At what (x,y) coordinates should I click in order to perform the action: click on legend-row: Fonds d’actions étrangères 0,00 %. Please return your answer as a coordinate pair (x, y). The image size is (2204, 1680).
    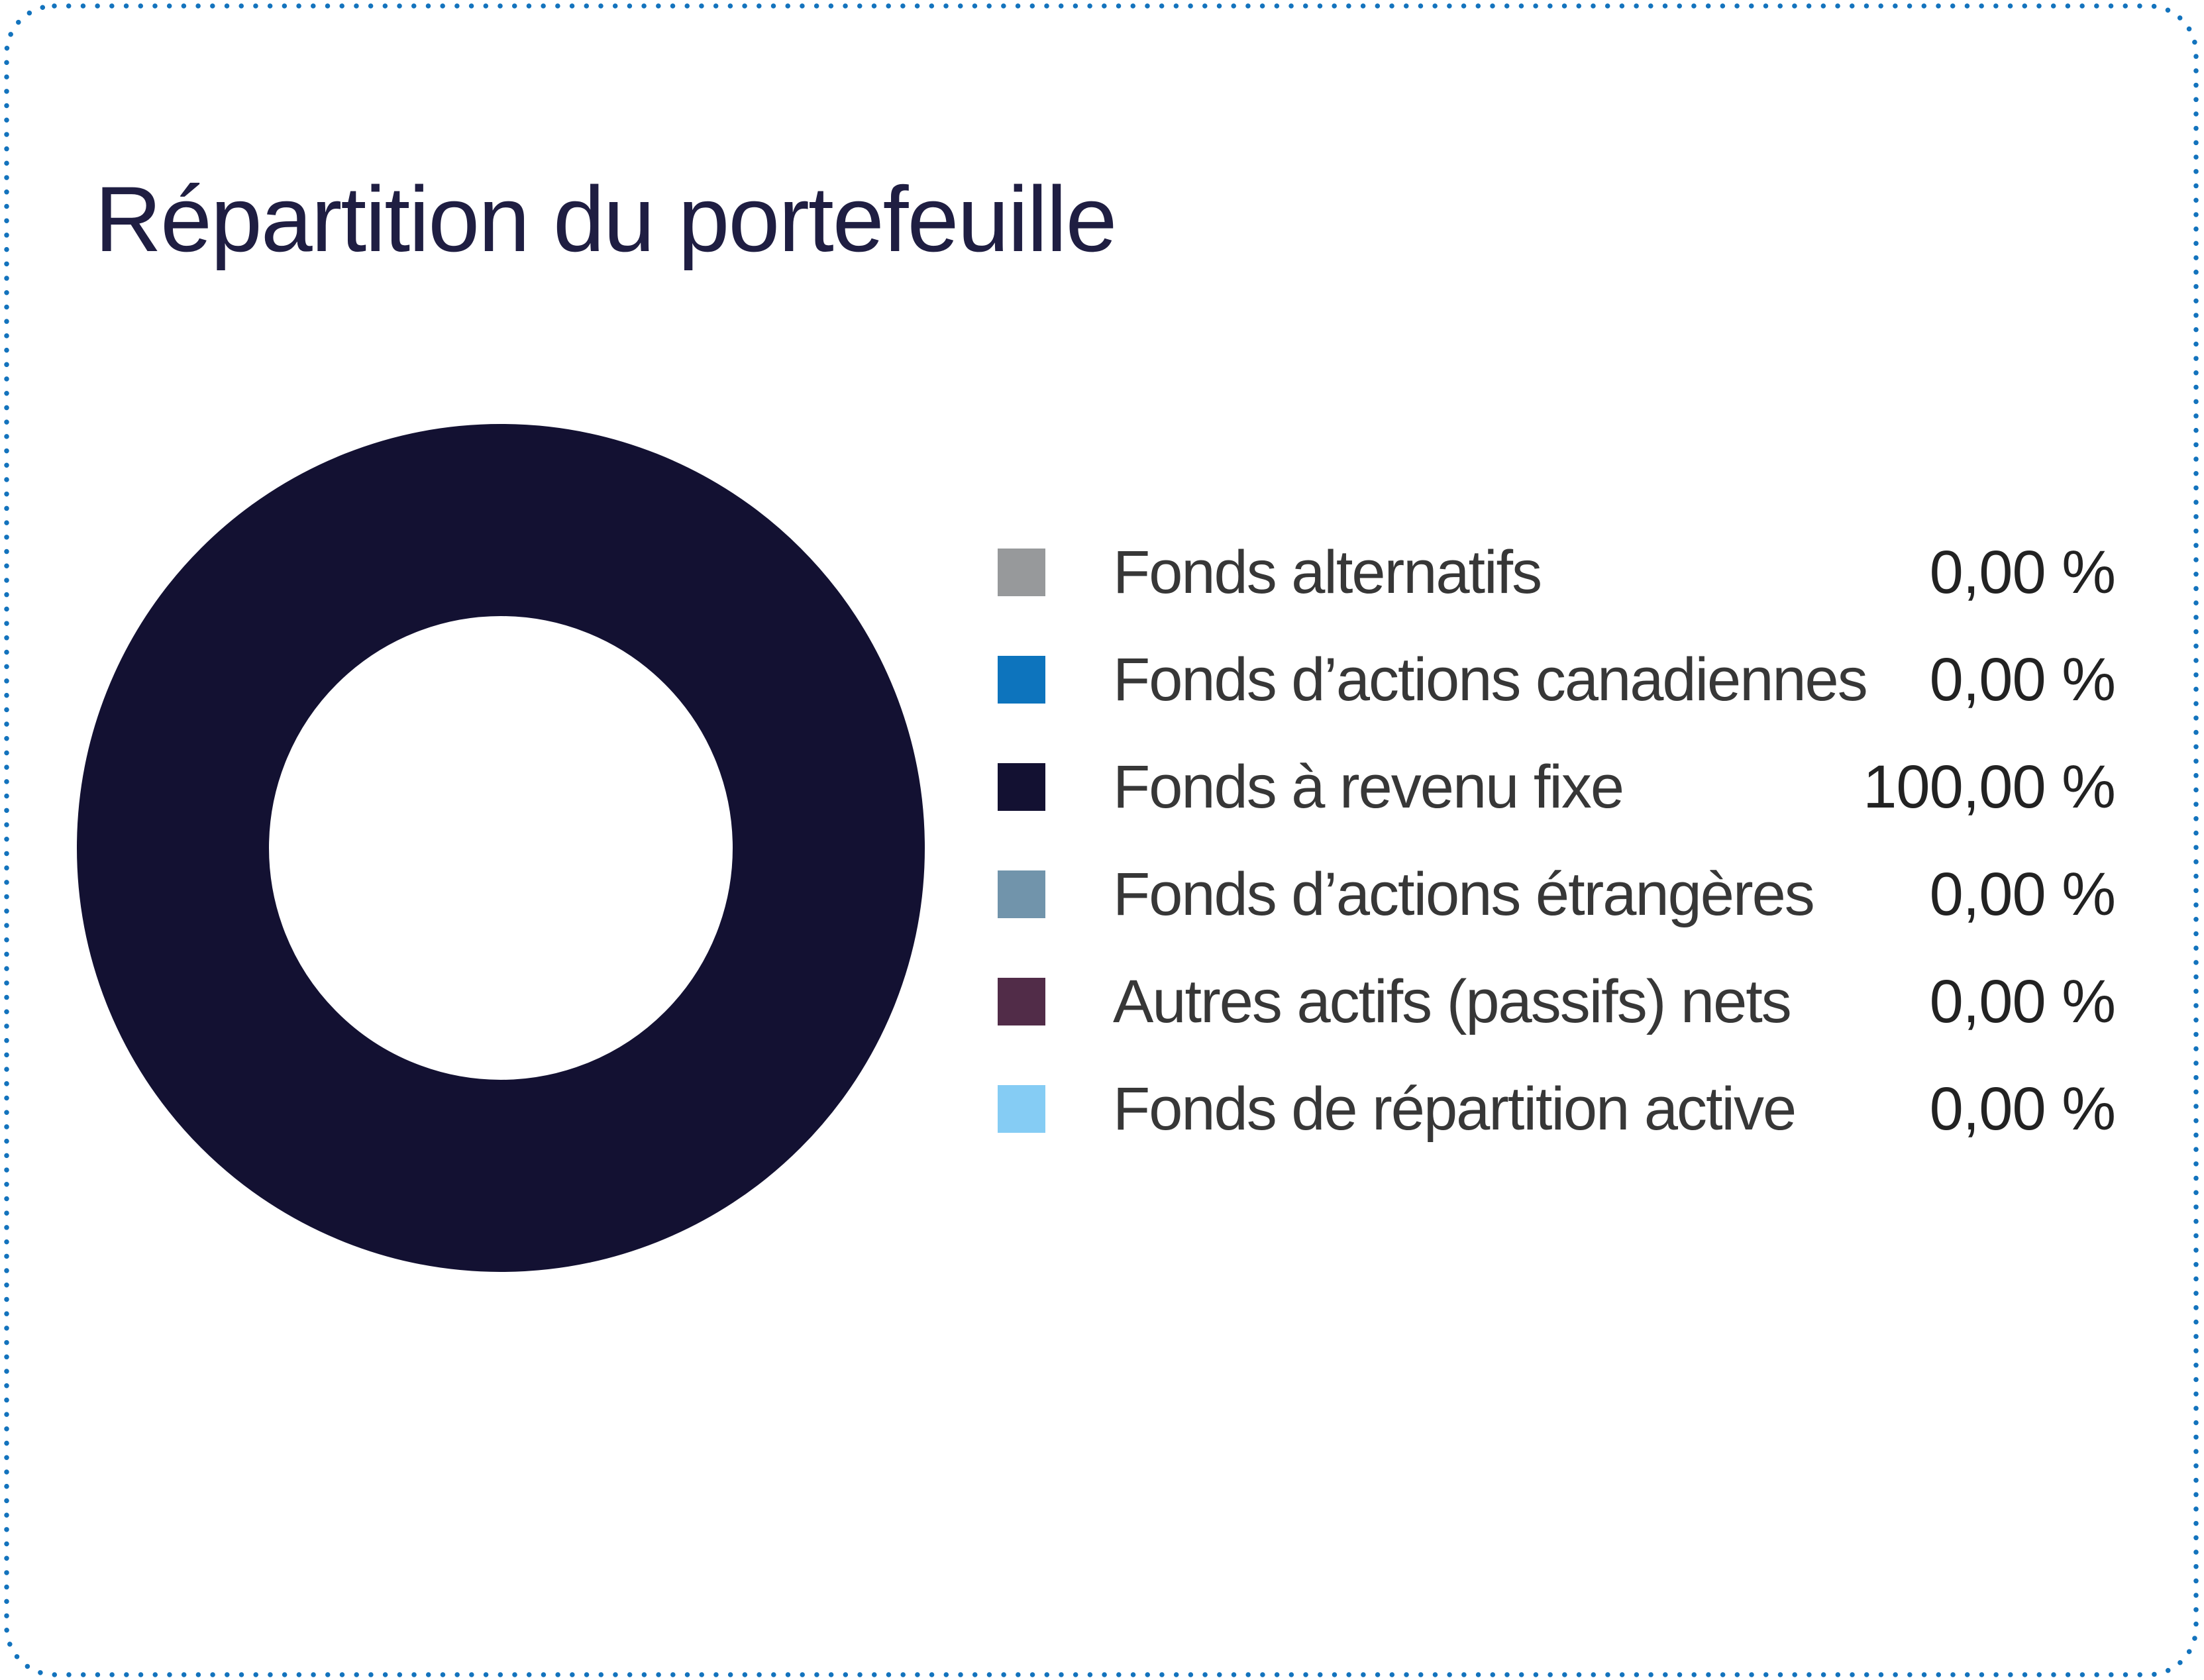
    Looking at the image, I should click on (1557, 894).